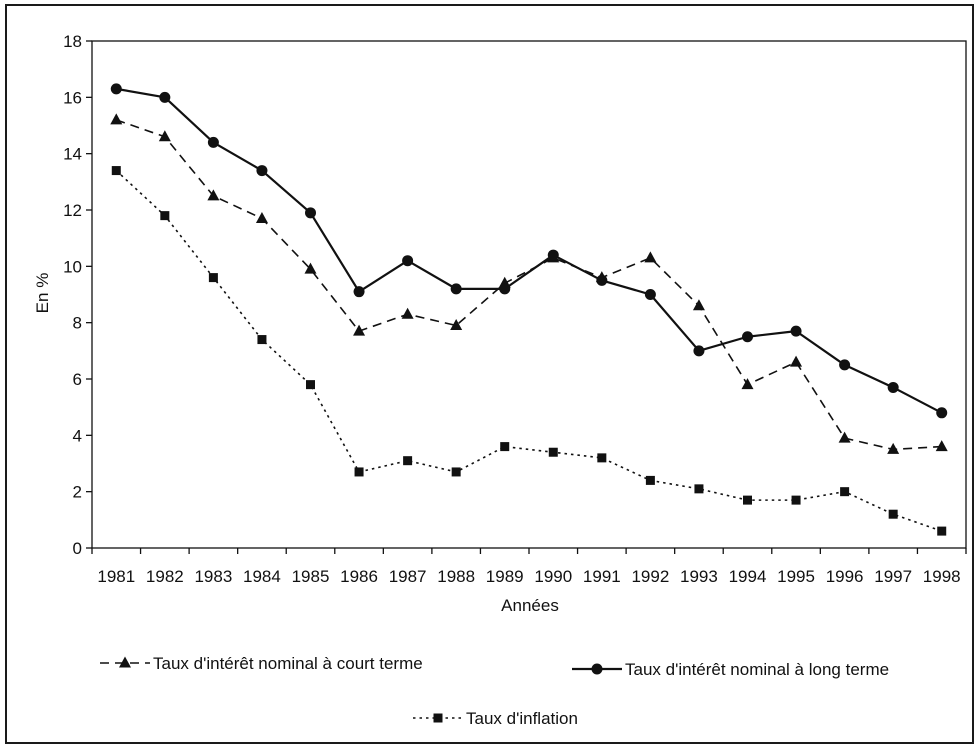  Describe the element at coordinates (77, 492) in the screenshot. I see `y-tick-label: 2` at that location.